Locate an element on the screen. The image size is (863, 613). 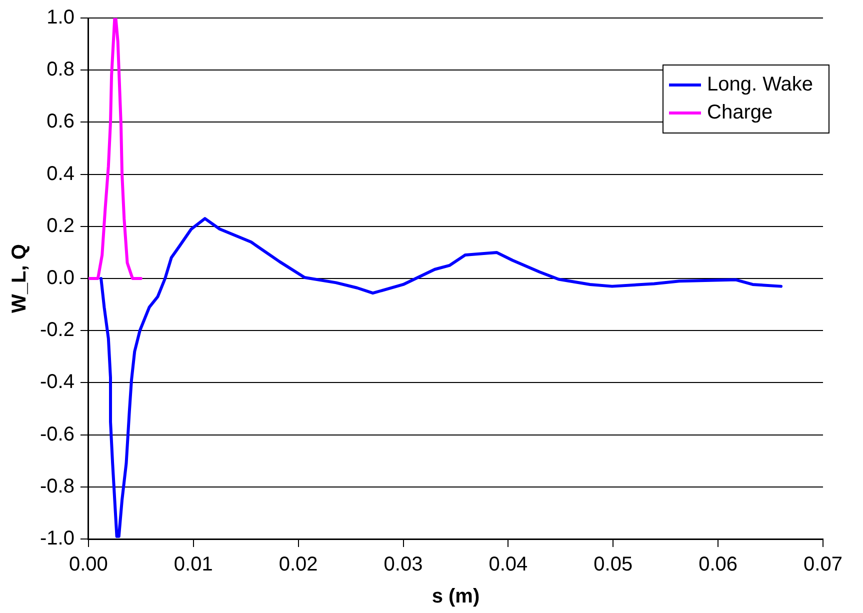
y-tick-label: 0.0 is located at coordinates (60, 278).